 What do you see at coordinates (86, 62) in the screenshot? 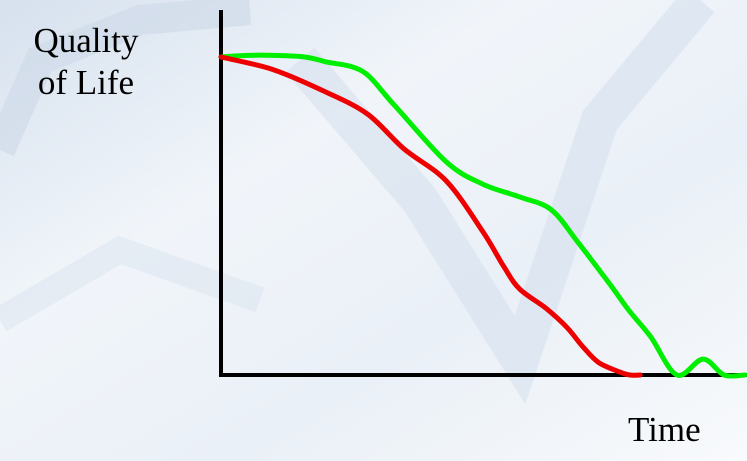
I see `y-axis-label: Quality of Life` at bounding box center [86, 62].